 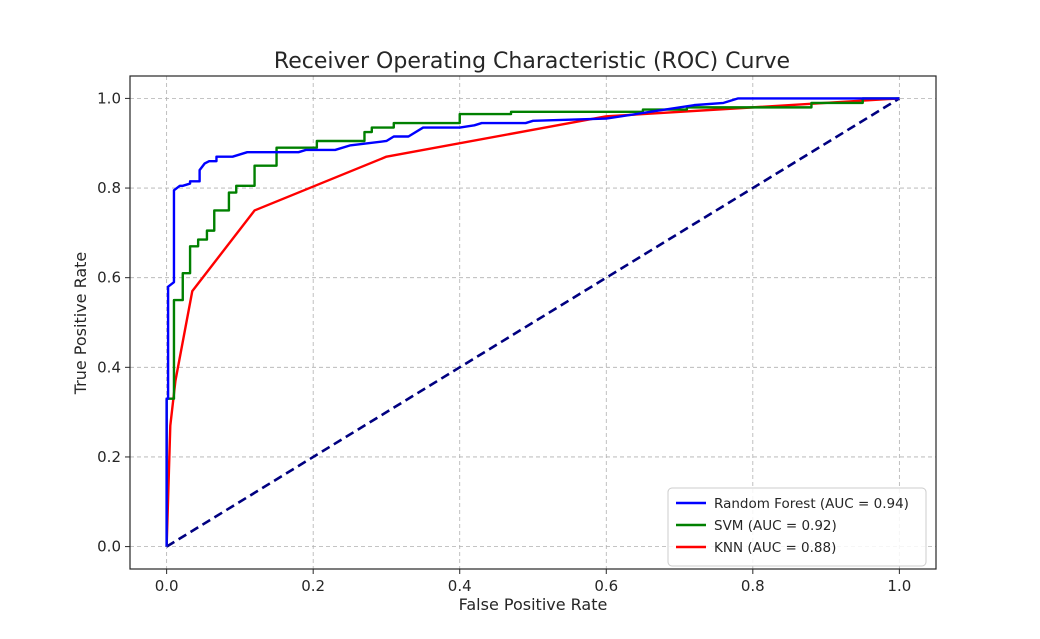 I want to click on x-tick-label: 0.2, so click(x=313, y=586).